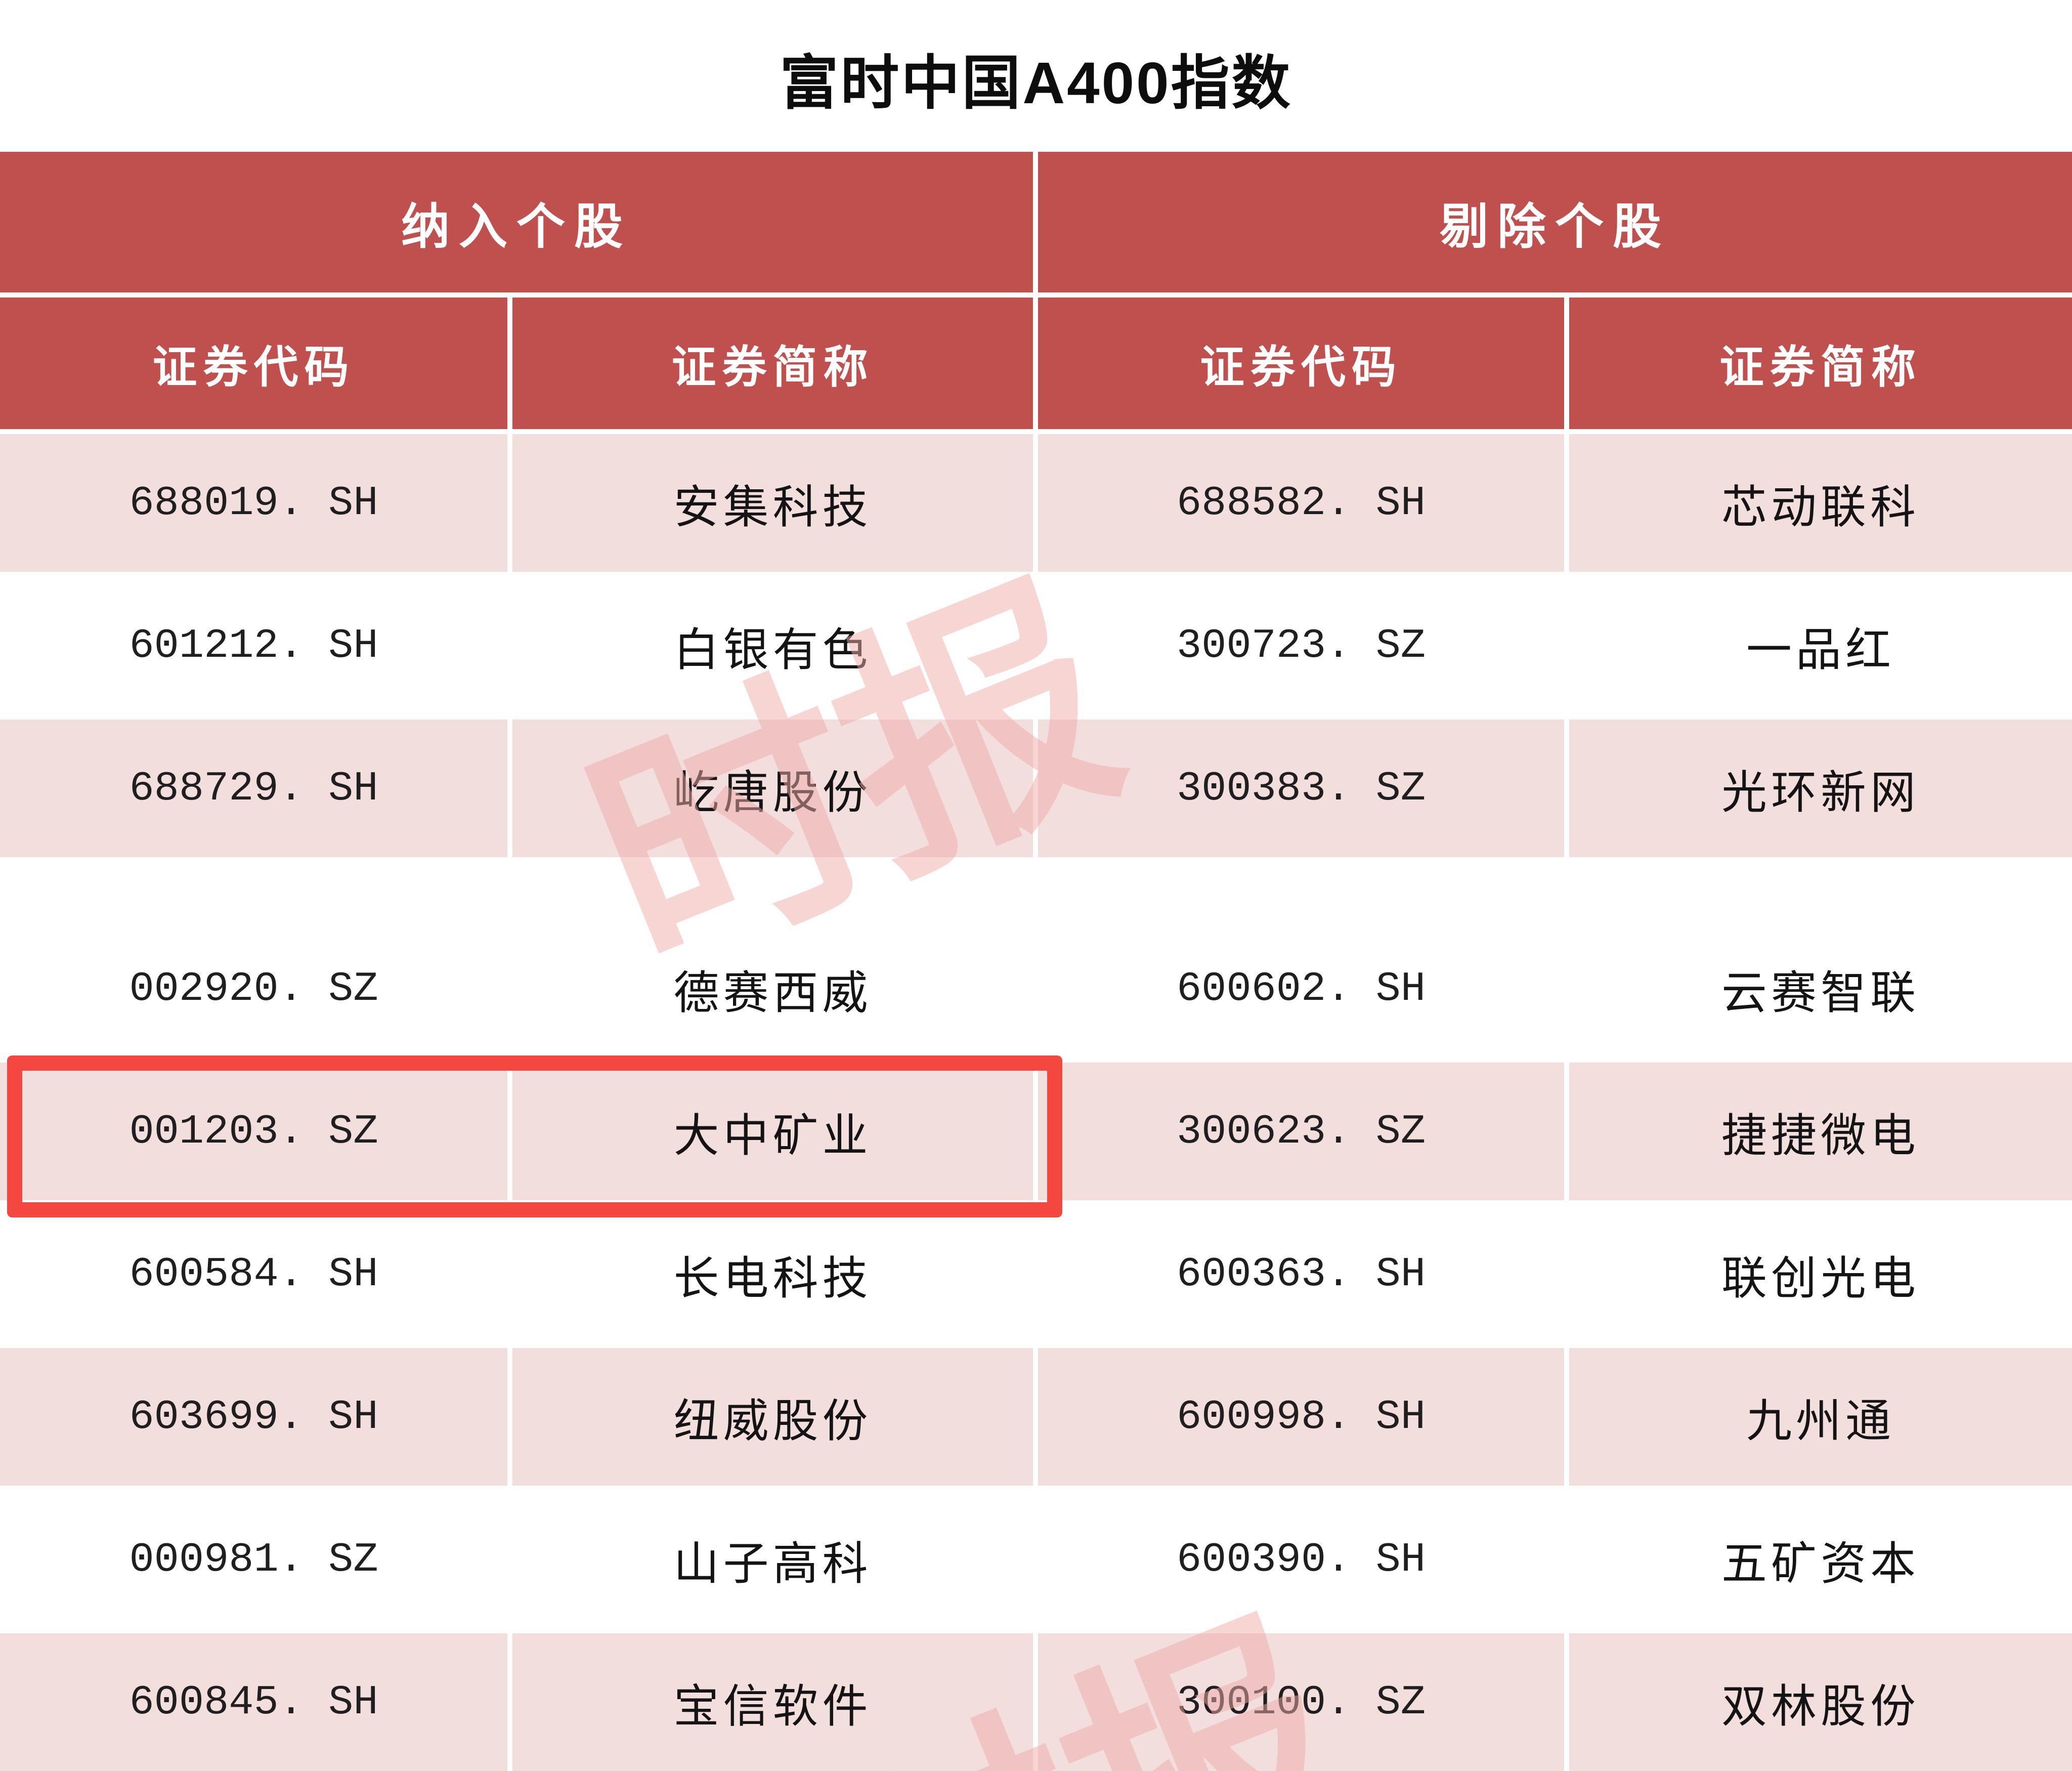 The width and height of the screenshot is (2072, 1771). What do you see at coordinates (772, 503) in the screenshot?
I see `included-name: 安集科技` at bounding box center [772, 503].